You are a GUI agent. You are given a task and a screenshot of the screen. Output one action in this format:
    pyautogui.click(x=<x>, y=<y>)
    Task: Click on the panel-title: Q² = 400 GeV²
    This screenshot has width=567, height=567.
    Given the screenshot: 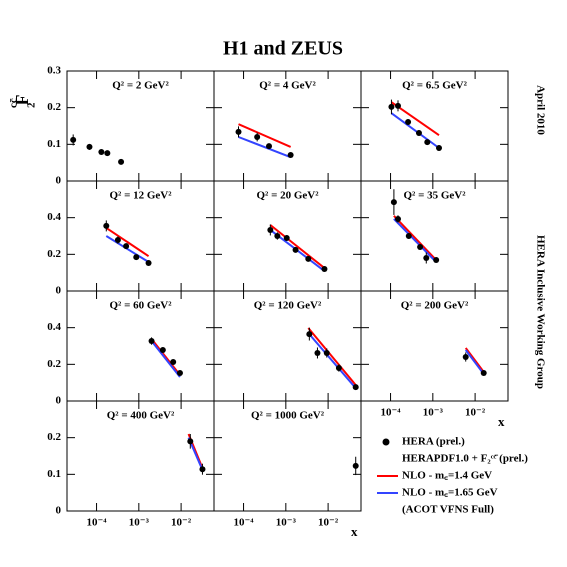 What is the action you would take?
    pyautogui.click(x=141, y=416)
    